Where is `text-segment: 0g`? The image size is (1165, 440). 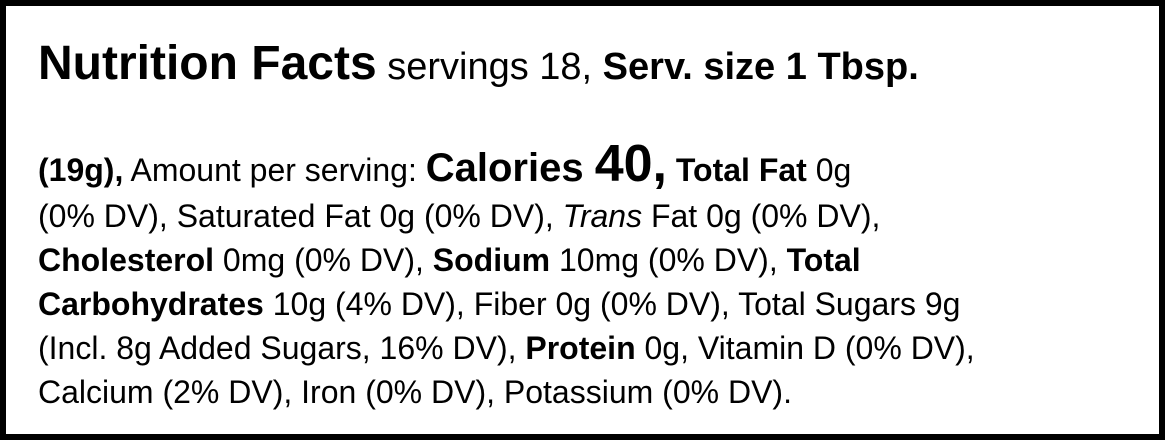 text-segment: 0g is located at coordinates (829, 170).